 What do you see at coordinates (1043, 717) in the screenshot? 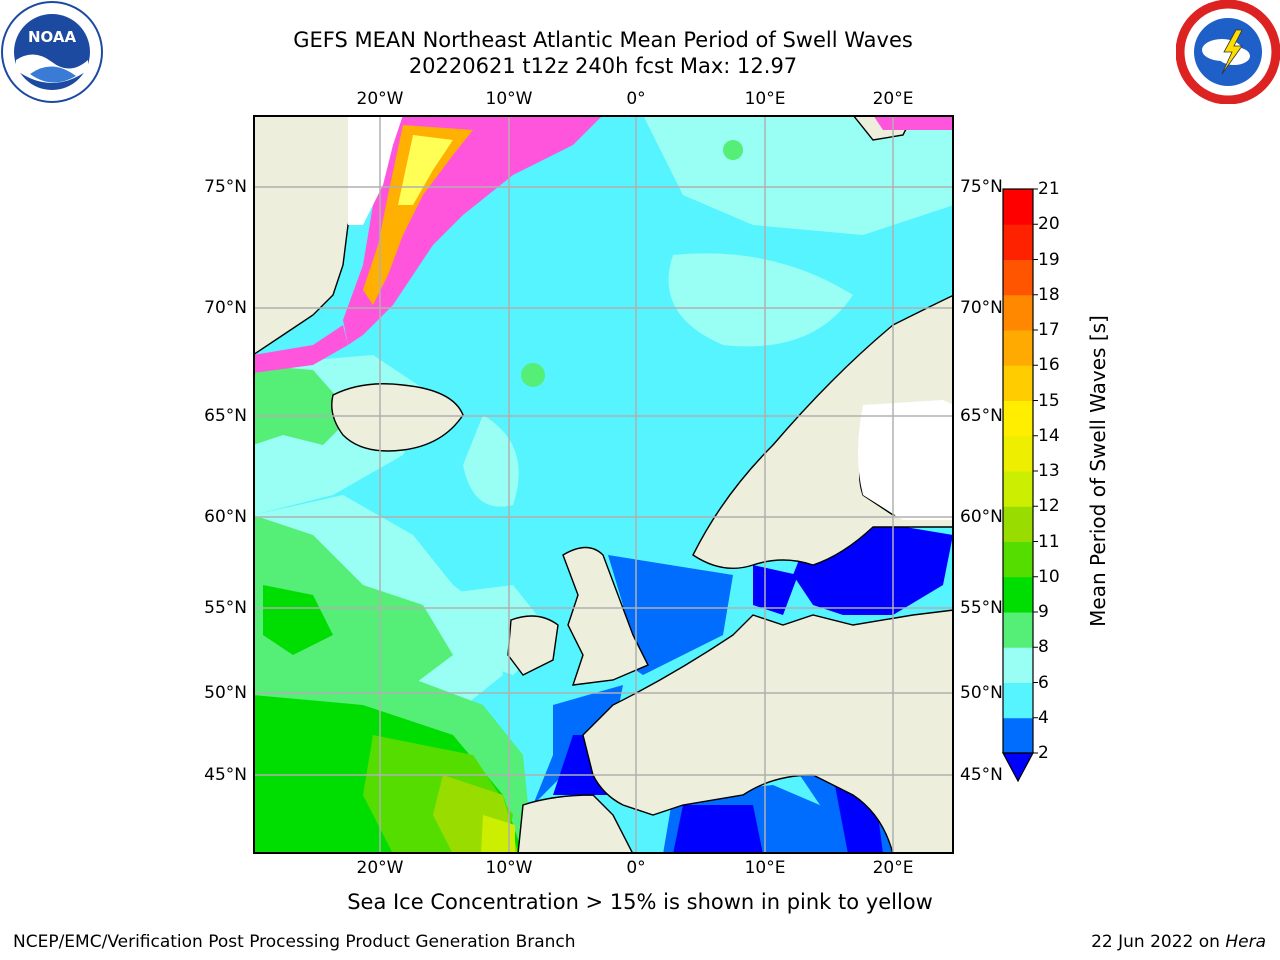
I see `colorbar-tick-label: 4` at bounding box center [1043, 717].